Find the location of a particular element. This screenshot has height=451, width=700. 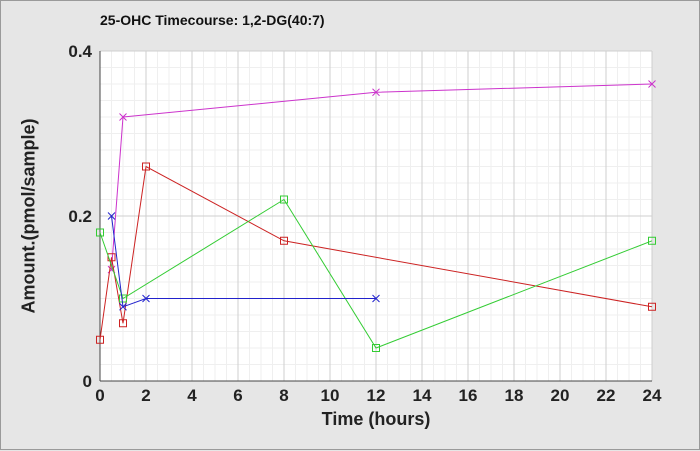

x-tick-label: 22 is located at coordinates (606, 395).